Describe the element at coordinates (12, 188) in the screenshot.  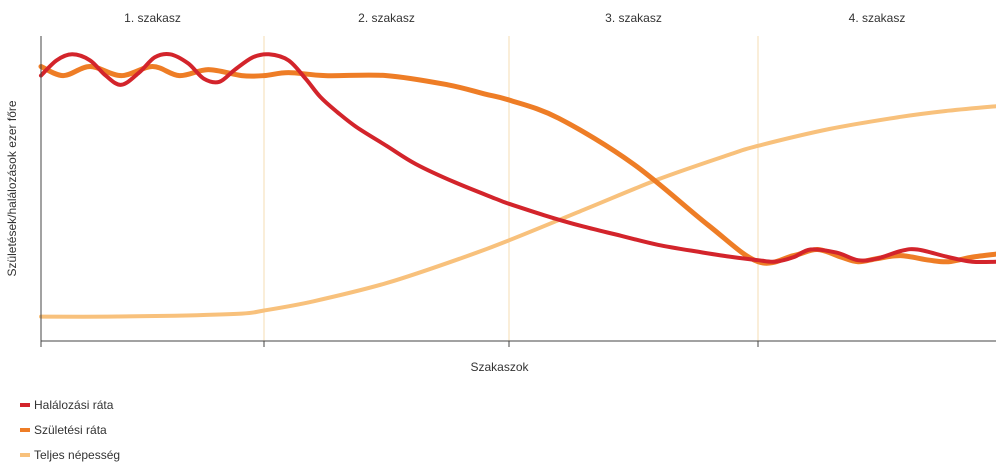
I see `y-axis-title: Születések/halálozások ezer főre` at that location.